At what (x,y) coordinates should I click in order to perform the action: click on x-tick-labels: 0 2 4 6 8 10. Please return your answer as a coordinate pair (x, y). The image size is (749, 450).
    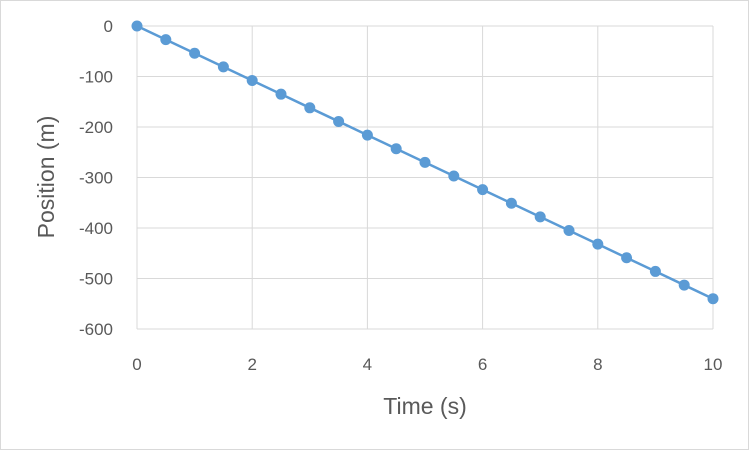
    Looking at the image, I should click on (427, 364).